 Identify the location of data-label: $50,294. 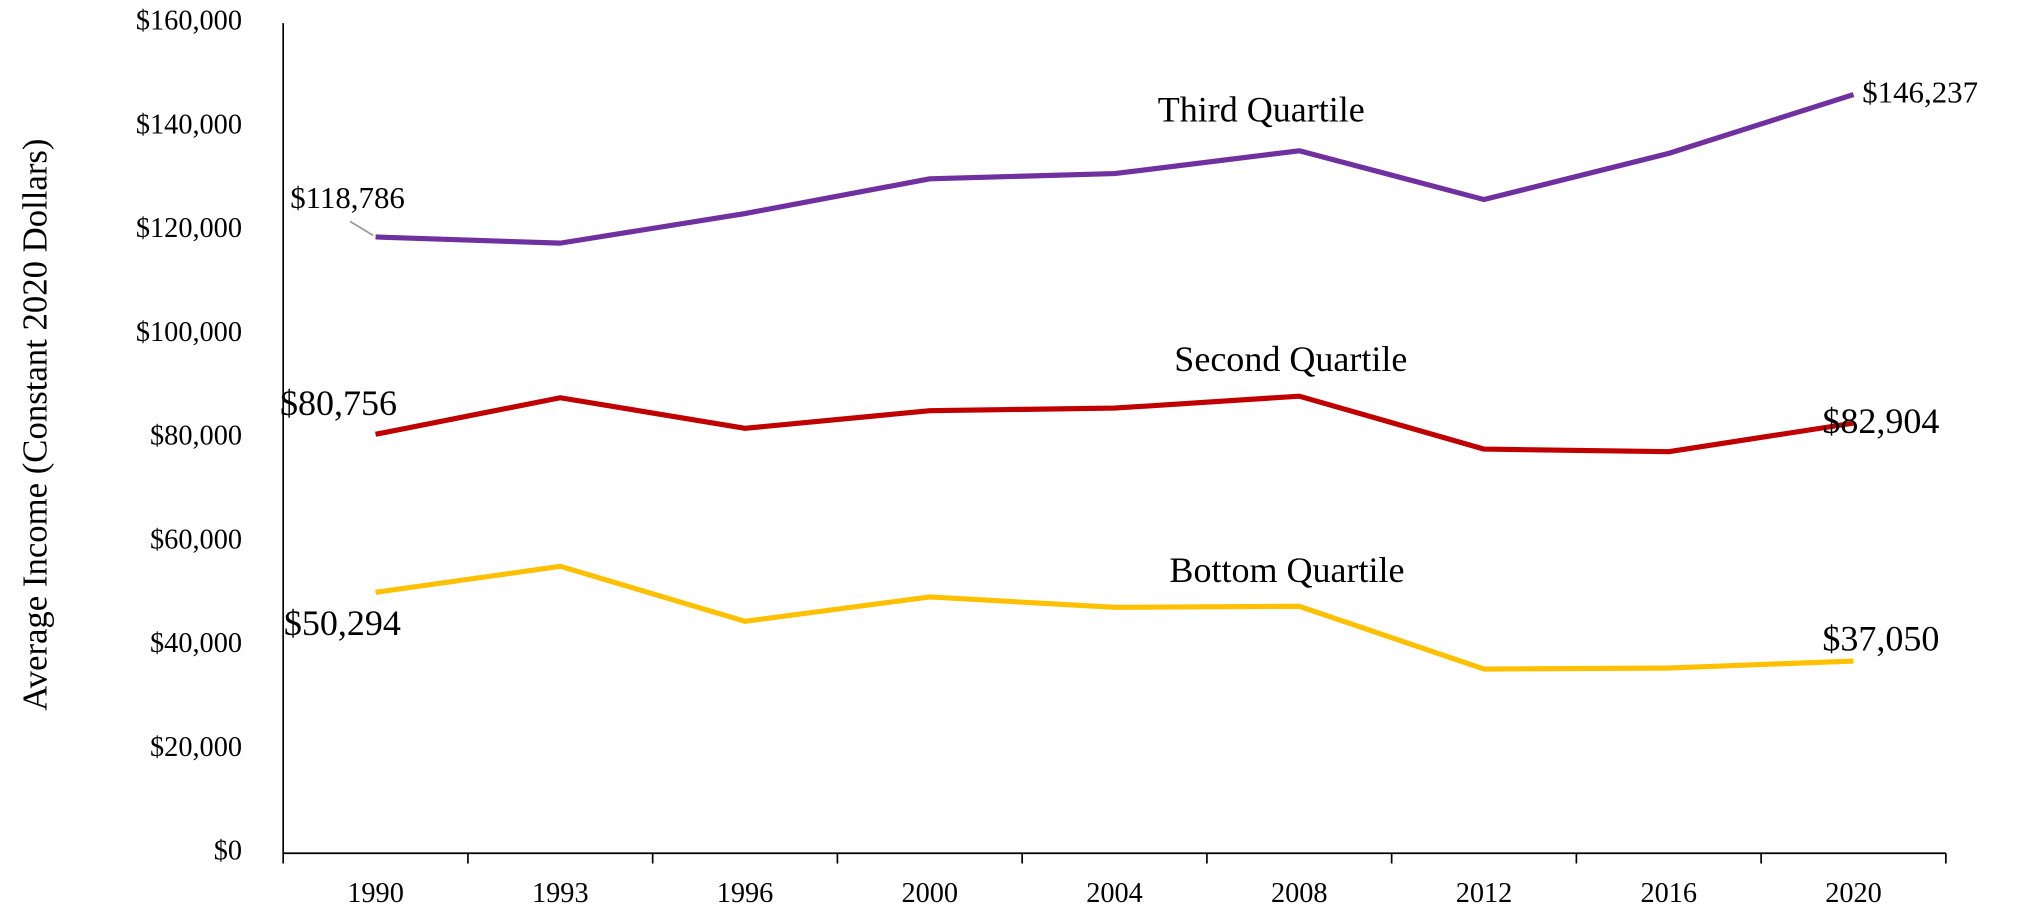
(342, 623).